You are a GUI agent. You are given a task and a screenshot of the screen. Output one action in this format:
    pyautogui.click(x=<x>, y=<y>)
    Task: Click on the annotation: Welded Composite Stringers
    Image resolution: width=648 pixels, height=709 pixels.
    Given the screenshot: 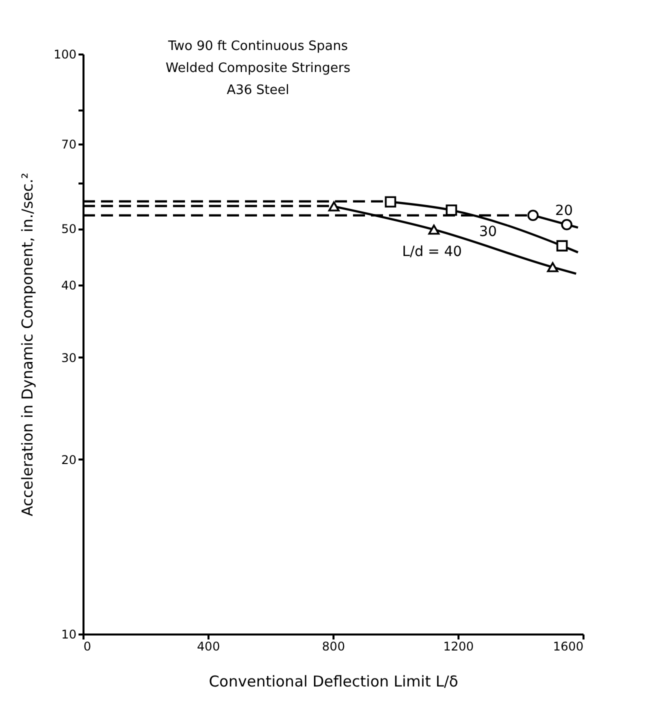 What is the action you would take?
    pyautogui.click(x=258, y=68)
    